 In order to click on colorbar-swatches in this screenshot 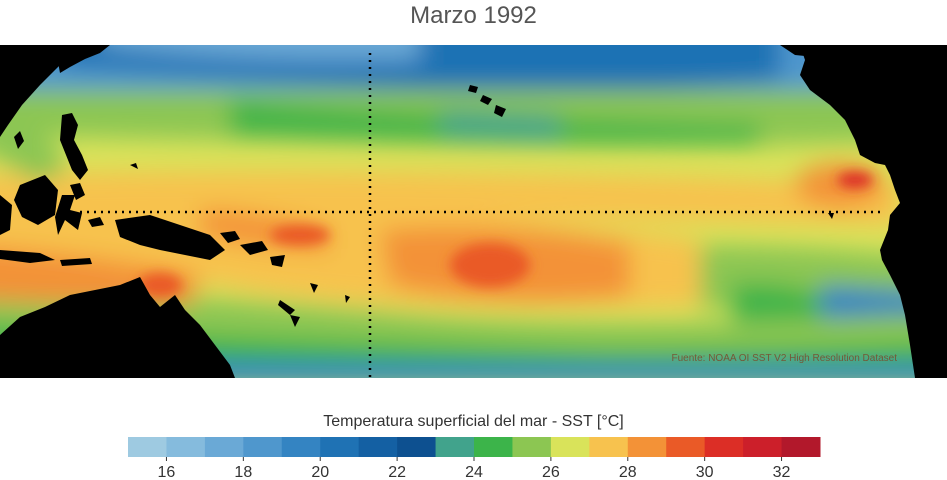, I will do `click(474, 447)`.